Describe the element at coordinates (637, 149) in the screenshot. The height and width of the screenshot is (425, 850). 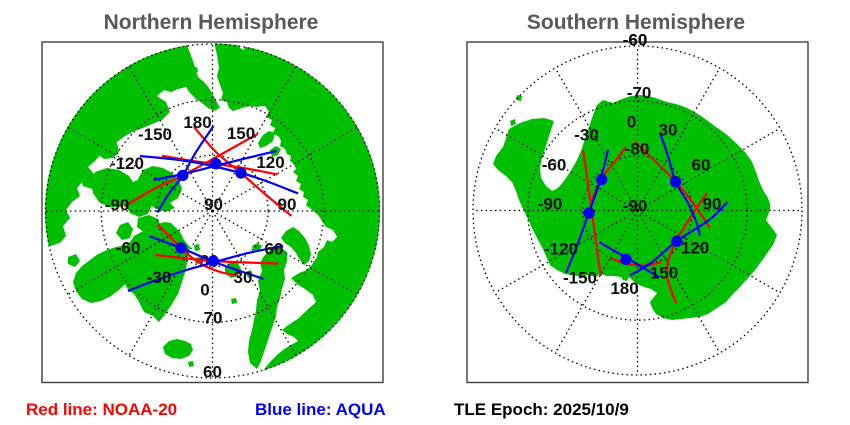
I see `svg-text: -80` at that location.